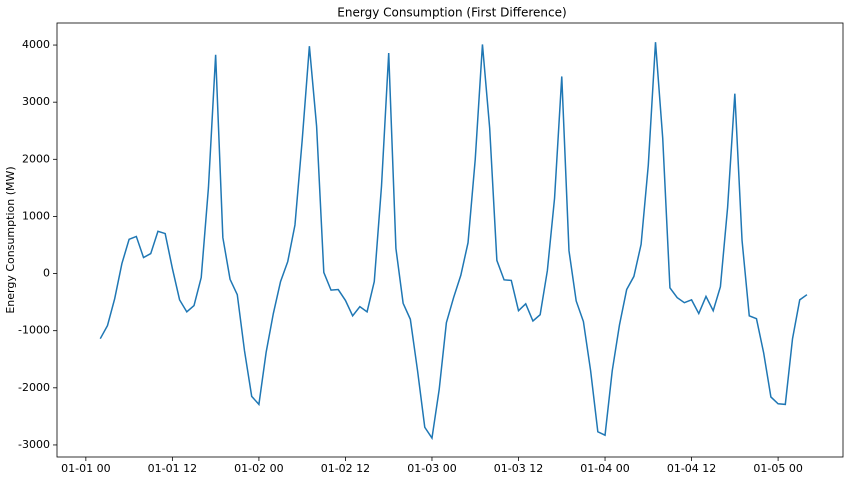 This screenshot has height=486, width=850. Describe the element at coordinates (345, 468) in the screenshot. I see `x-tick-label: 01-02 12` at that location.